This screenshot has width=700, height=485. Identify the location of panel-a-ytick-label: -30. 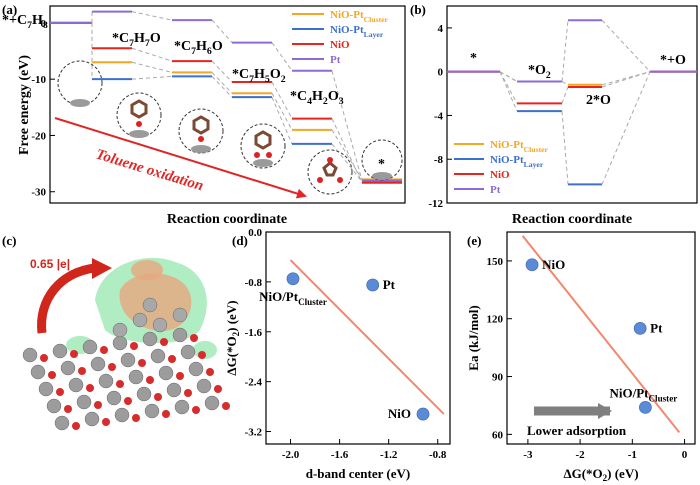
(38, 193).